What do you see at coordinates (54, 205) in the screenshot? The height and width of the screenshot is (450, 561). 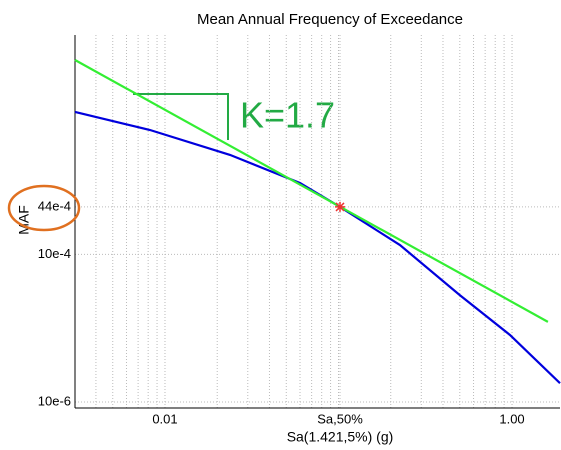 I see `y-tick-label: 44e-4` at bounding box center [54, 205].